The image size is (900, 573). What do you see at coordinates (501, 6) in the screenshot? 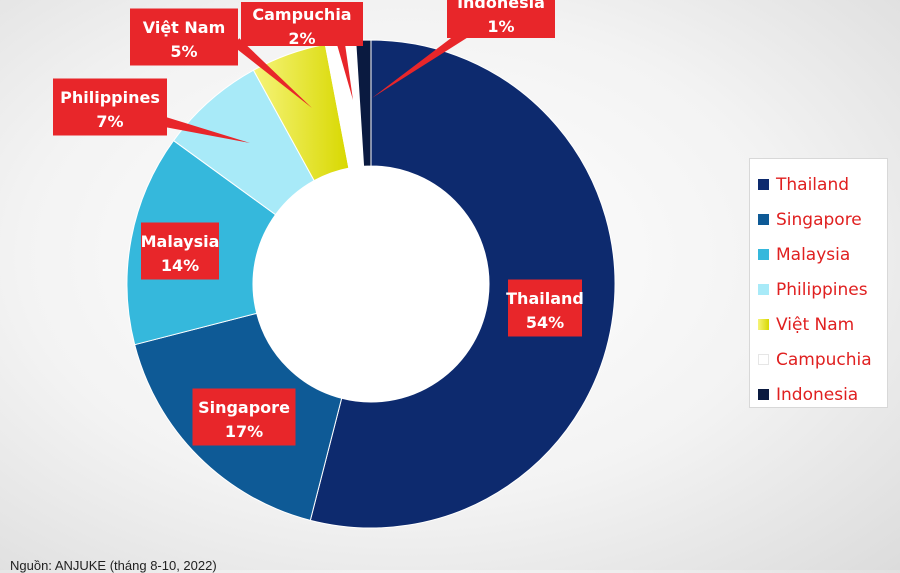
I see `data-label-category-indonesia: Indonesia` at bounding box center [501, 6].